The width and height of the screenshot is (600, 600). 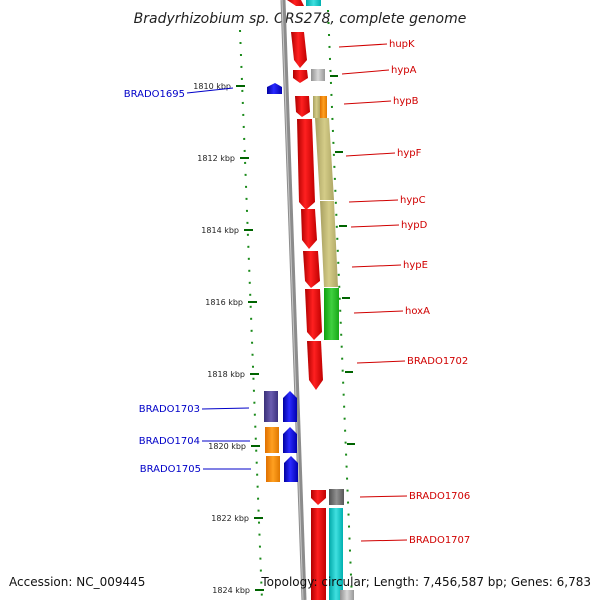 I want to click on leader-brado1702, so click(x=381, y=362).